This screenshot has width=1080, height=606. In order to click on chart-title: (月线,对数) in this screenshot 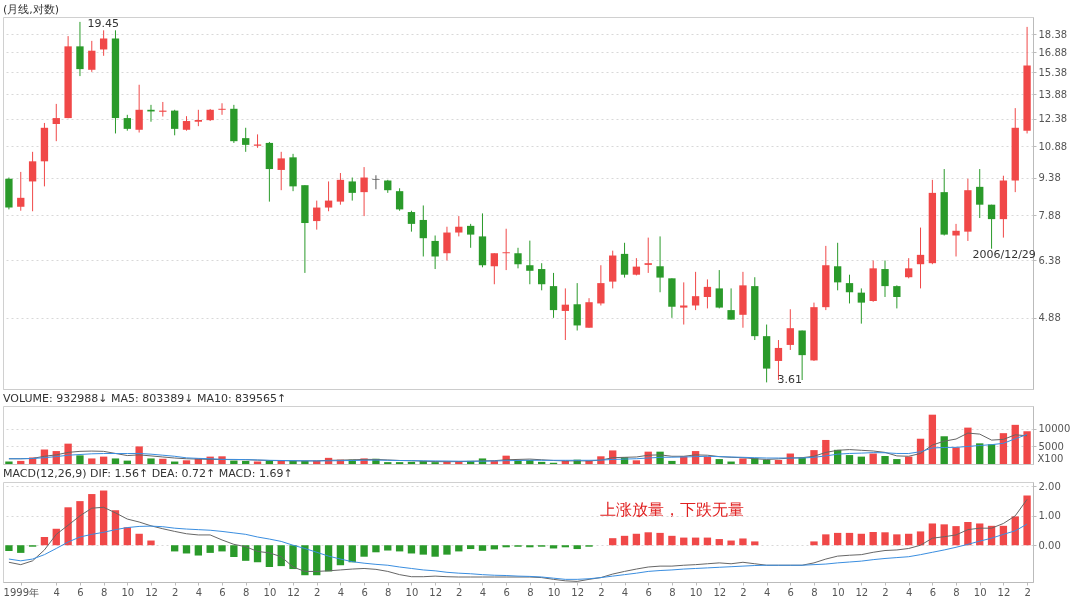, I will do `click(31, 9)`.